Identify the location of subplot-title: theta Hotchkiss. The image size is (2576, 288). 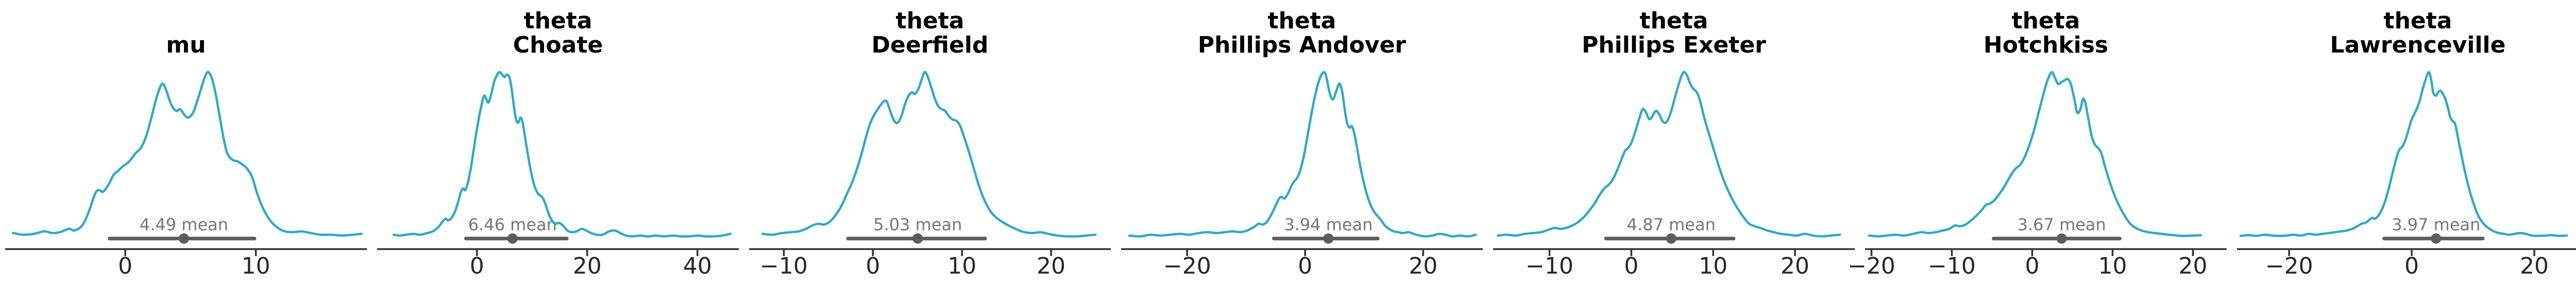
(2046, 33).